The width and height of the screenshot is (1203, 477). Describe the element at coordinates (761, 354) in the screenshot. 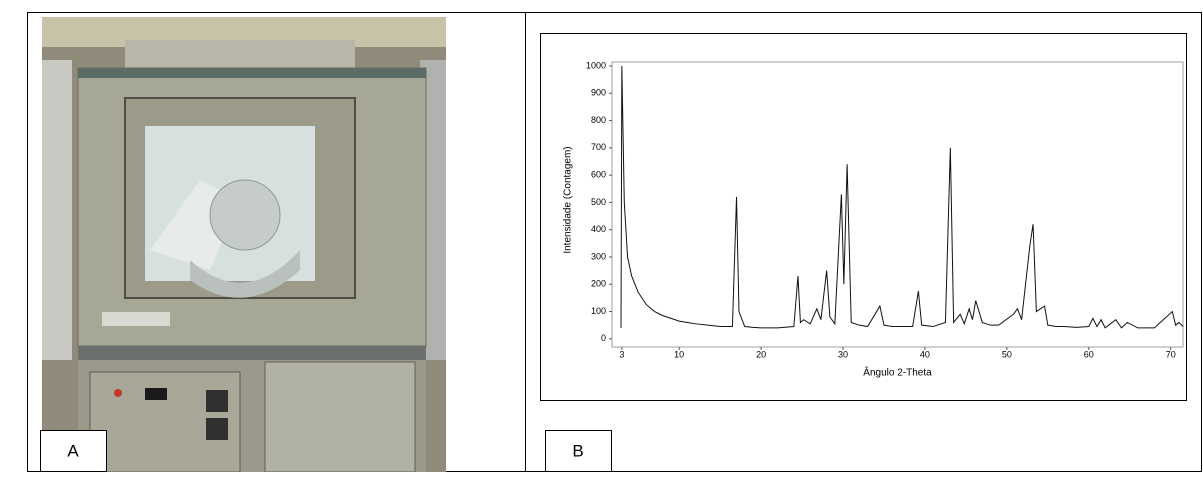

I see `x-tick-label: 20` at that location.